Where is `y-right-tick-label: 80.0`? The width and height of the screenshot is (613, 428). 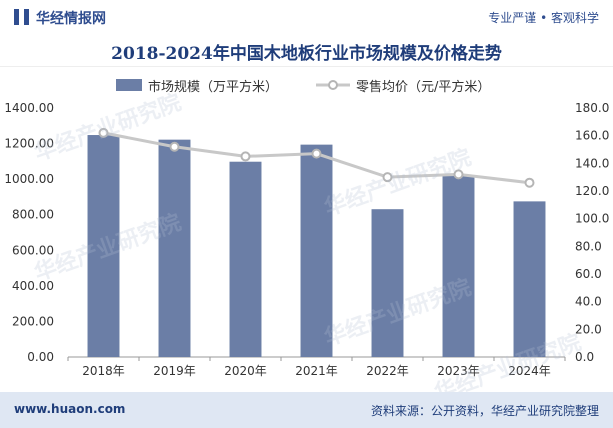
y-right-tick-label: 80.0 is located at coordinates (588, 246).